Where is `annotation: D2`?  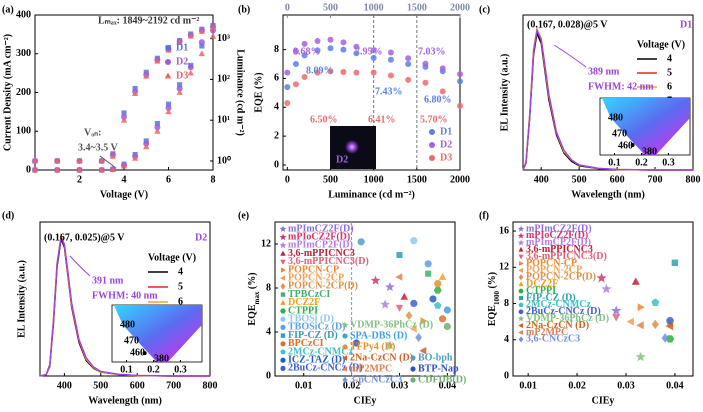 annotation: D2 is located at coordinates (342, 159).